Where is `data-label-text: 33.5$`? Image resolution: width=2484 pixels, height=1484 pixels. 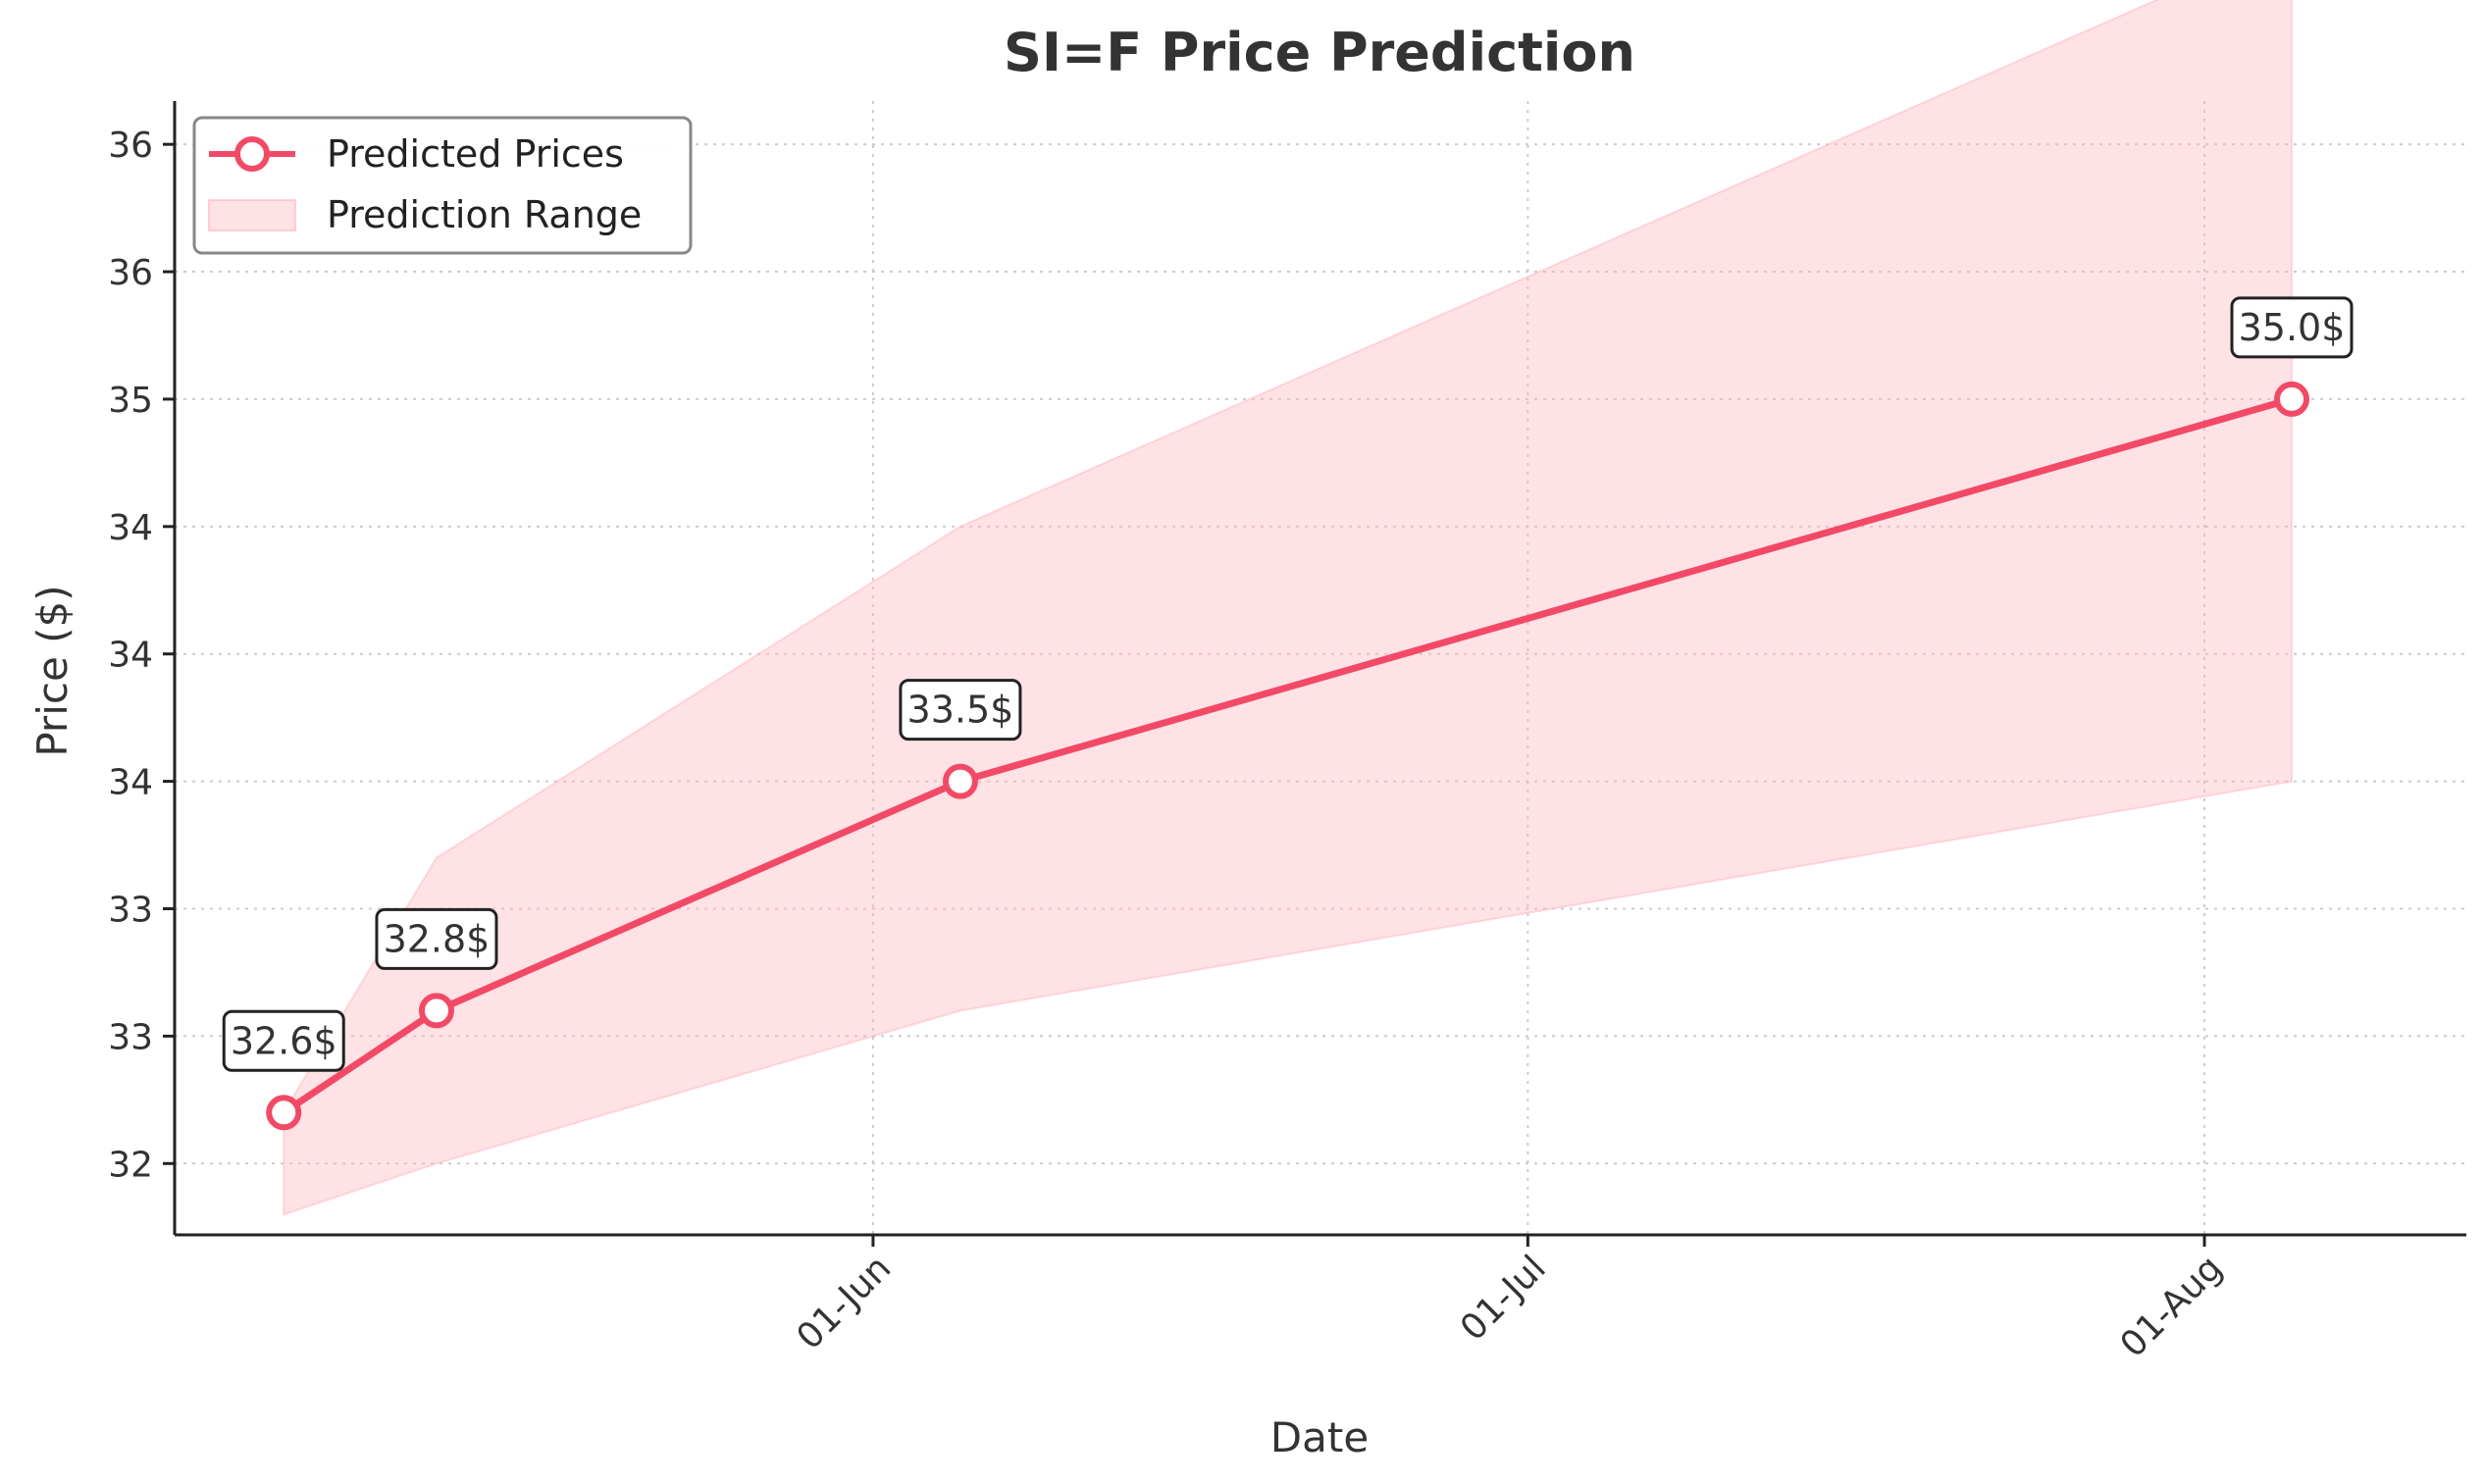
data-label-text: 33.5$ is located at coordinates (961, 711).